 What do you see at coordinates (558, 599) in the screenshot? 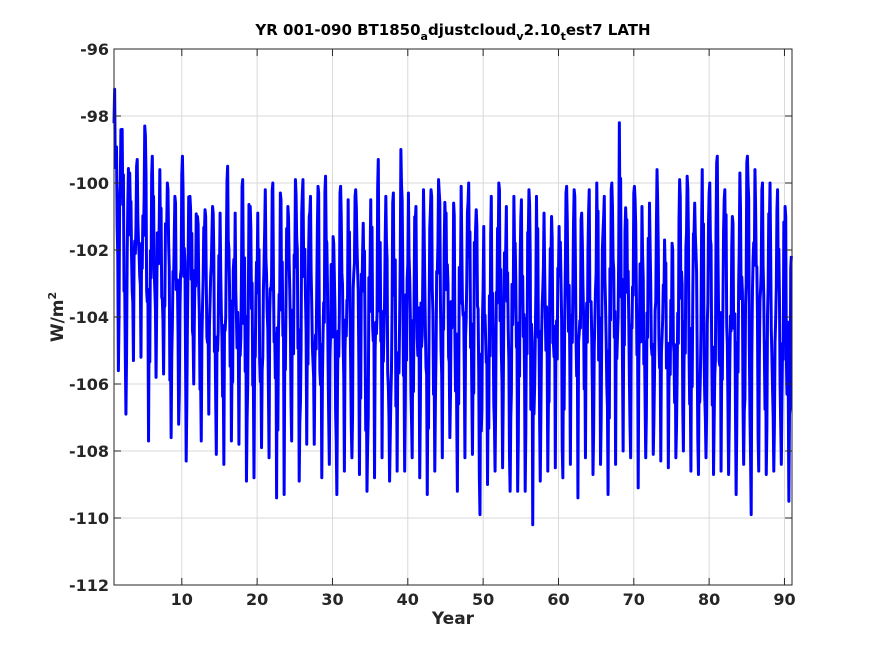
I see `x-tick-label: 60` at bounding box center [558, 599].